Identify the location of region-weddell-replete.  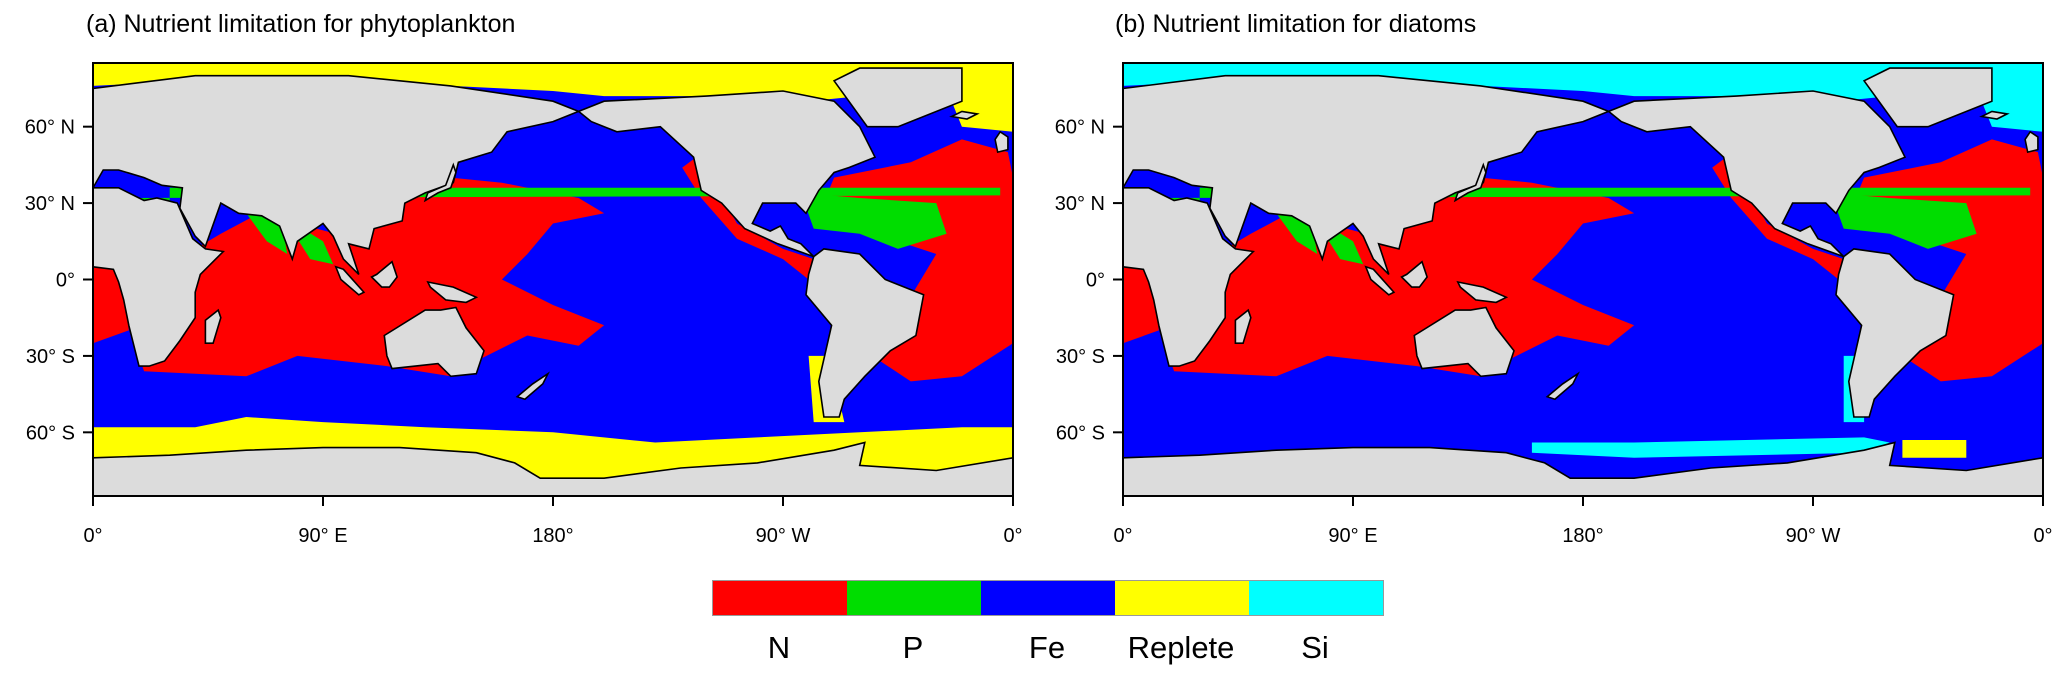
(1934, 449).